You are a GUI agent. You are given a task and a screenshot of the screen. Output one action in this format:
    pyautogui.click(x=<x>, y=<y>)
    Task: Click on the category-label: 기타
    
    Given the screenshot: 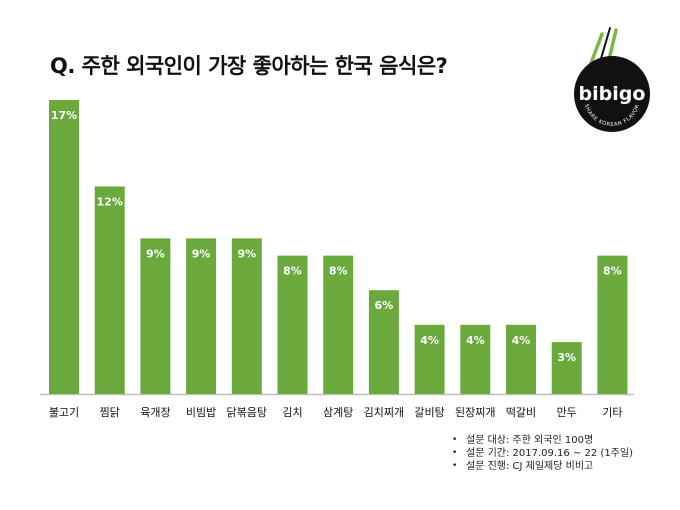 What is the action you would take?
    pyautogui.click(x=612, y=412)
    